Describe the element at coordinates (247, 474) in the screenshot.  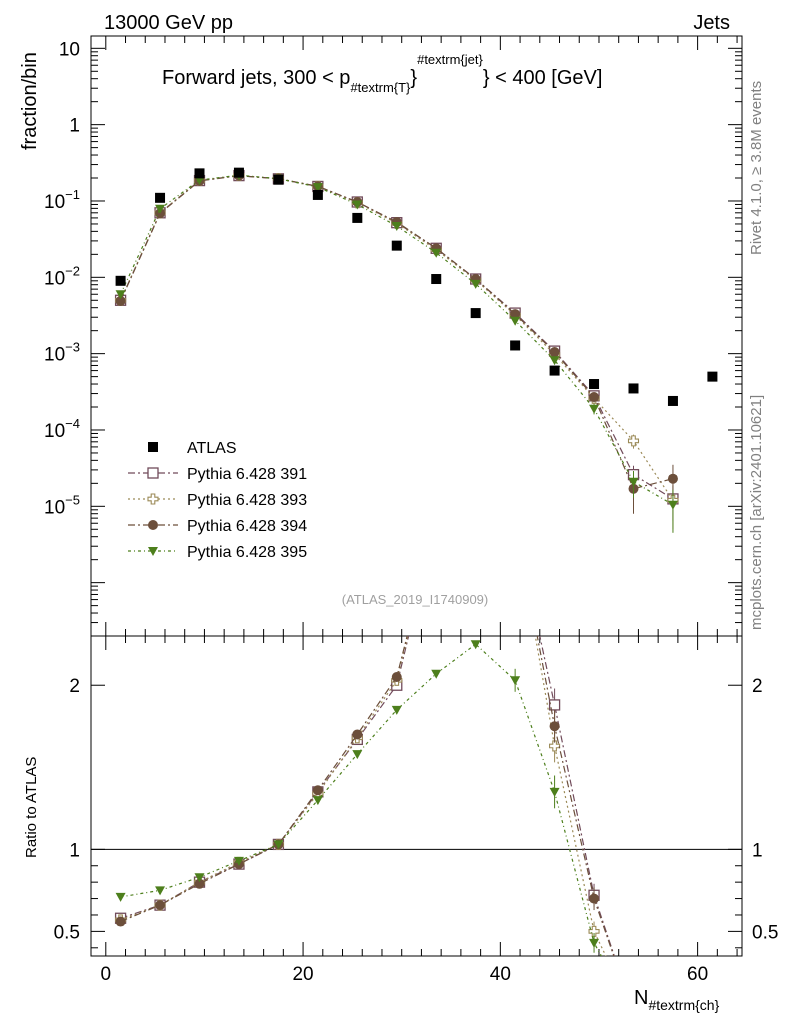
I see `legend-label: Pythia 6.428 391` at that location.